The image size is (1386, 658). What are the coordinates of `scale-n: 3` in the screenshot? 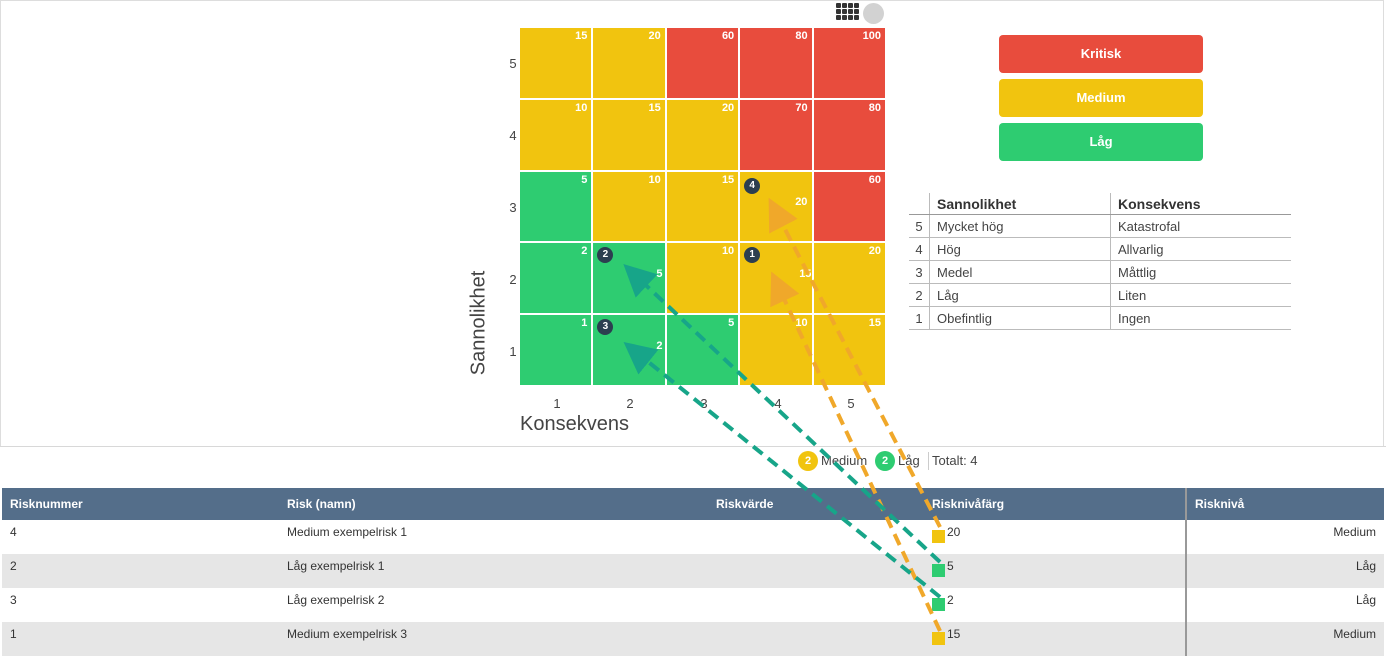 It's located at (919, 272).